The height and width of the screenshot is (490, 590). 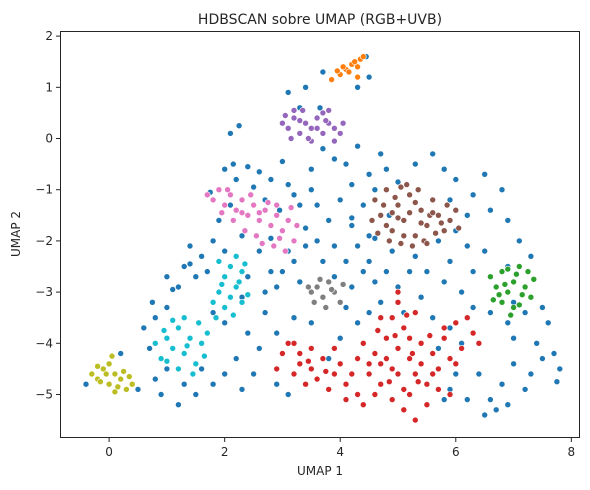 What do you see at coordinates (44, 343) in the screenshot?
I see `y-tick-label: −4` at bounding box center [44, 343].